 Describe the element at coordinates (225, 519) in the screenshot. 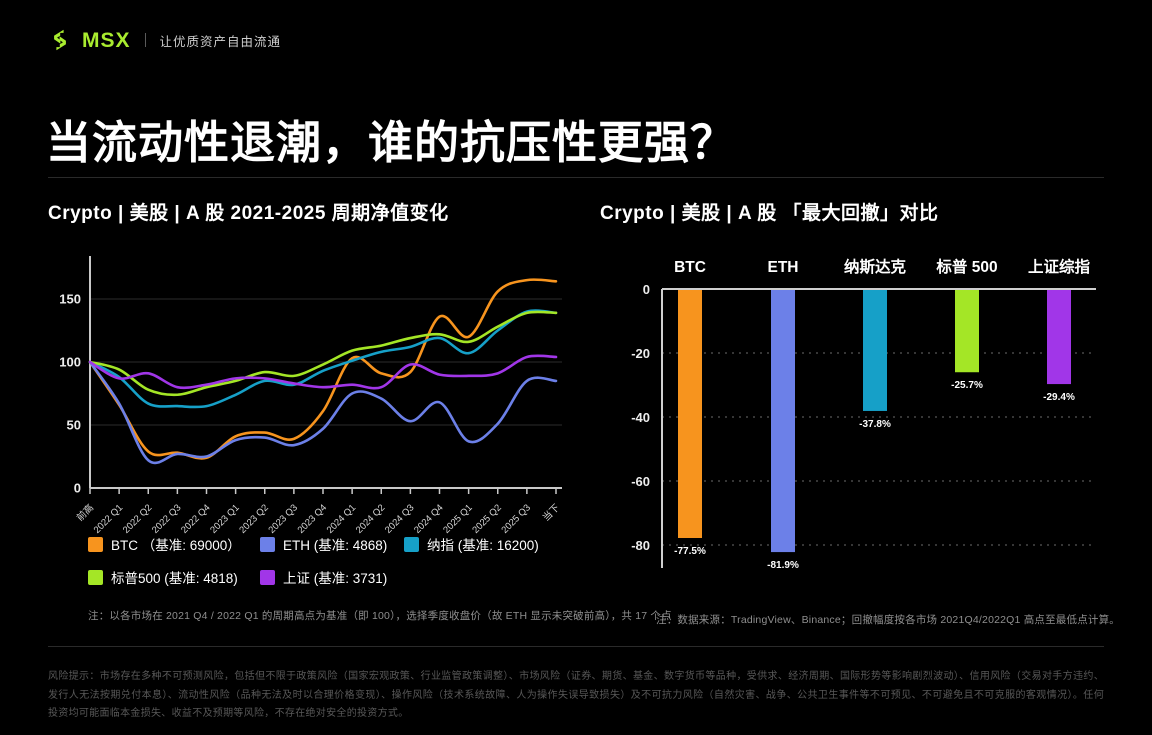

I see `x-tick-label: 2023 Q1` at that location.